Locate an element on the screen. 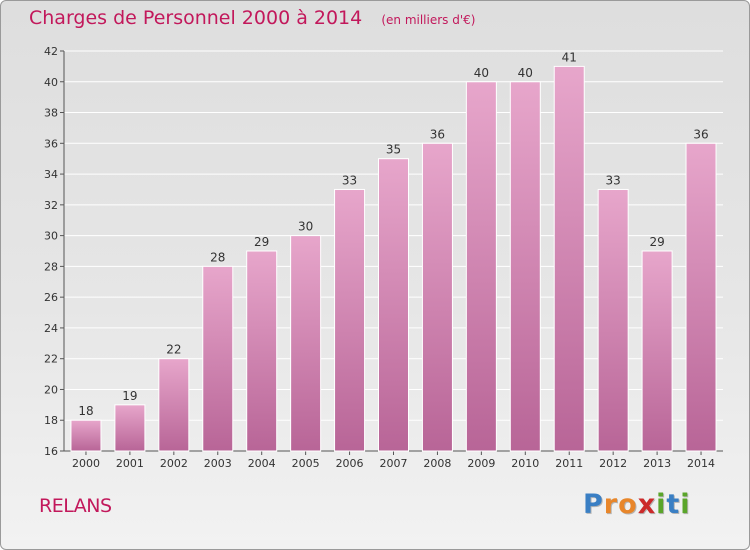  logo-letter: r is located at coordinates (611, 504).